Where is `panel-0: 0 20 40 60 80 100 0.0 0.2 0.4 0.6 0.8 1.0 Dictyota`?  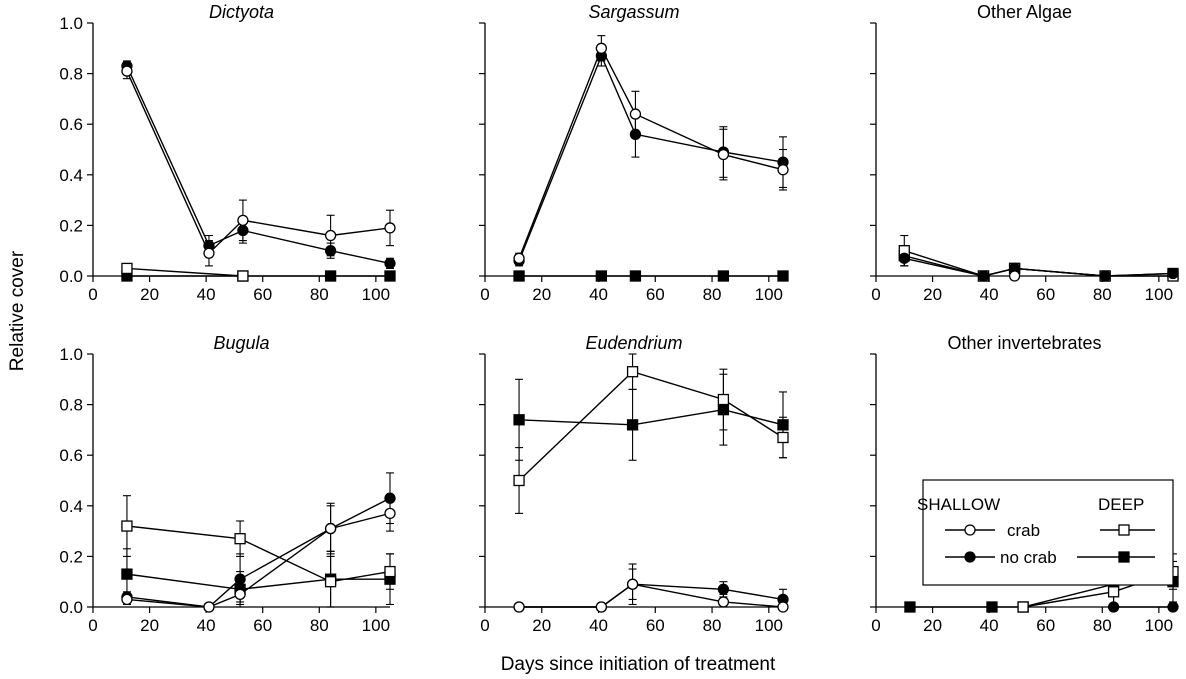
panel-0: 0 20 40 60 80 100 0.0 0.2 0.4 0.6 0.8 1.0 Dictyota is located at coordinates (227, 153).